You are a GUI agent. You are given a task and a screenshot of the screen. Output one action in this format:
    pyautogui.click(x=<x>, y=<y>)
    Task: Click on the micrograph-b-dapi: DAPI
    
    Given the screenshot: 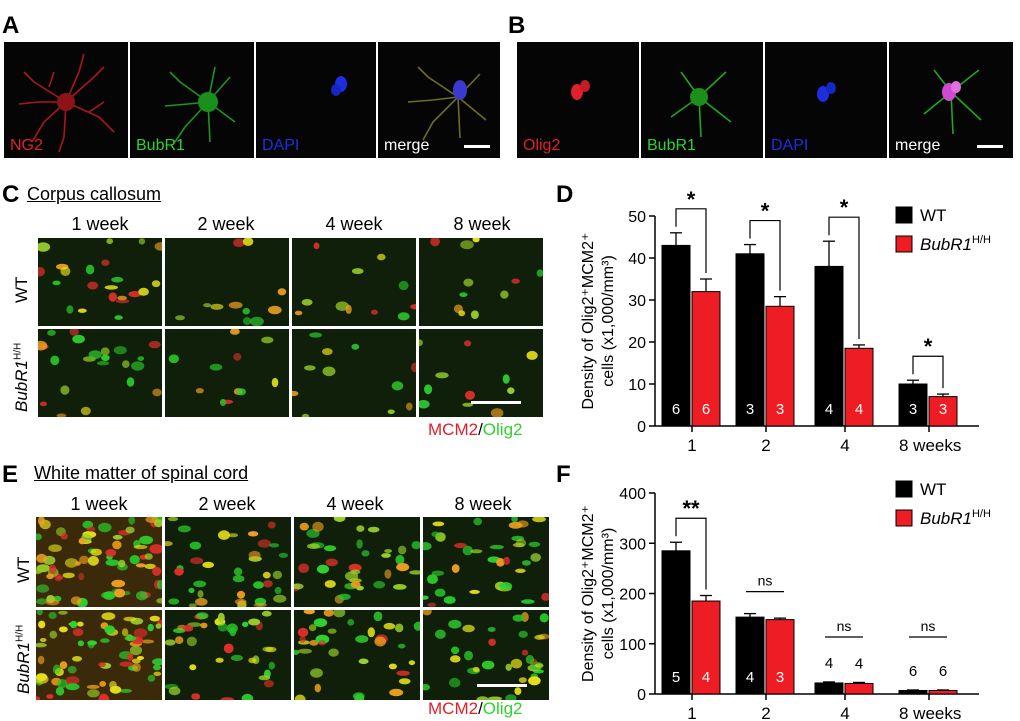 What is the action you would take?
    pyautogui.click(x=826, y=100)
    